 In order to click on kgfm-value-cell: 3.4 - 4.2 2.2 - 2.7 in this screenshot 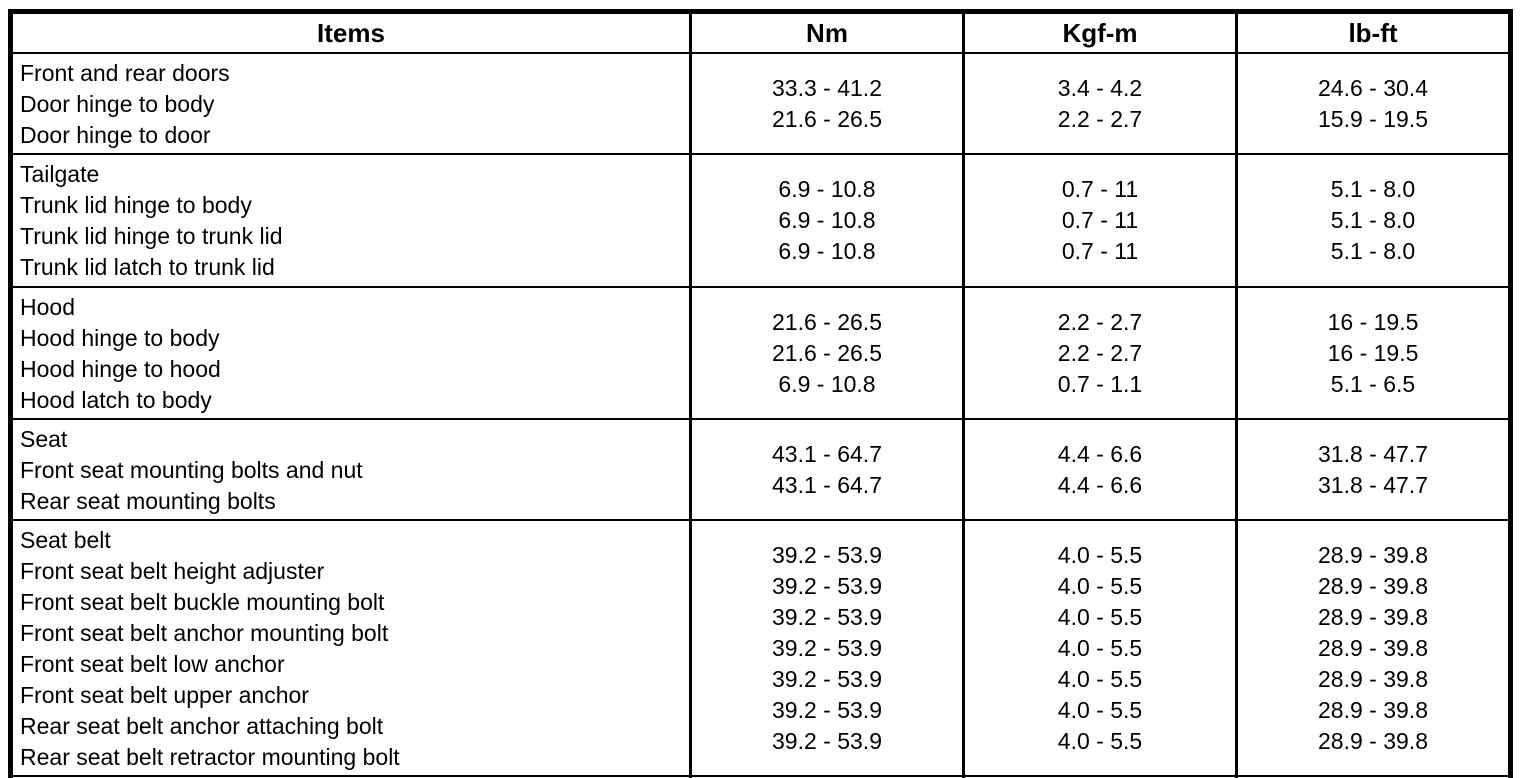, I will do `click(1100, 103)`.